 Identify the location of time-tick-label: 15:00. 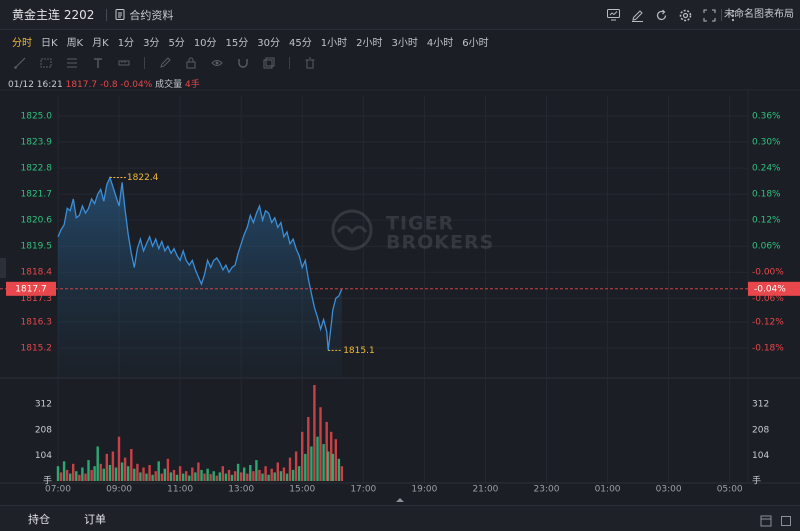
(302, 490).